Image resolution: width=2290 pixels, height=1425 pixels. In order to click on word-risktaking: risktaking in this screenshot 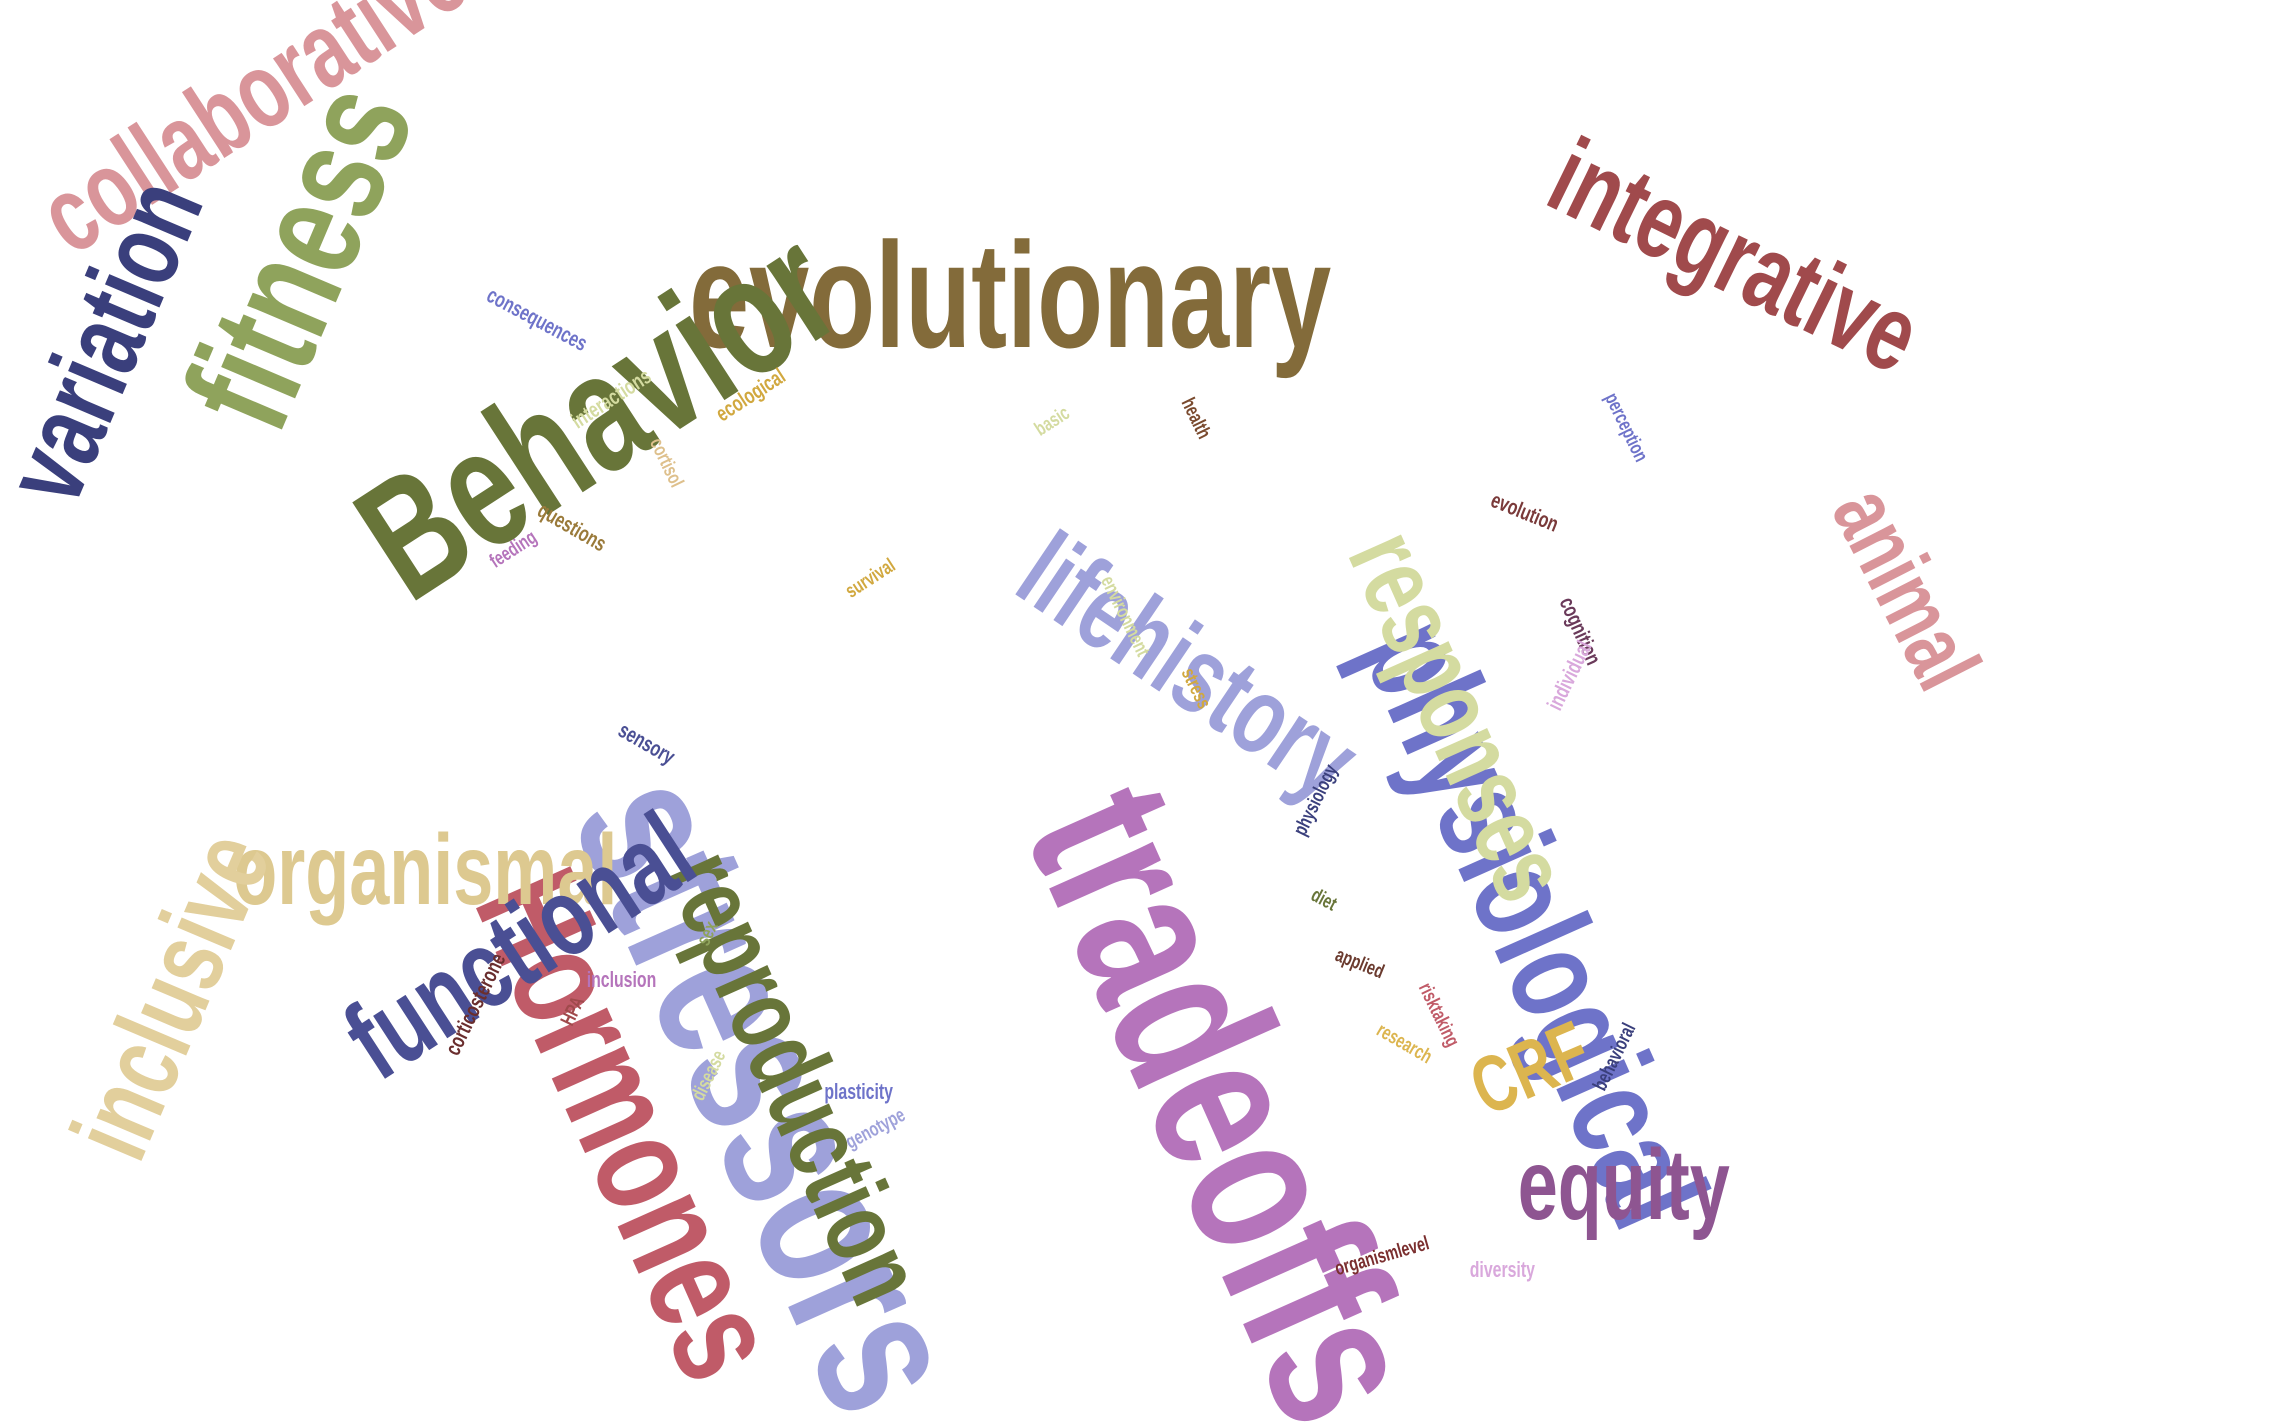, I will do `click(1438, 1015)`.